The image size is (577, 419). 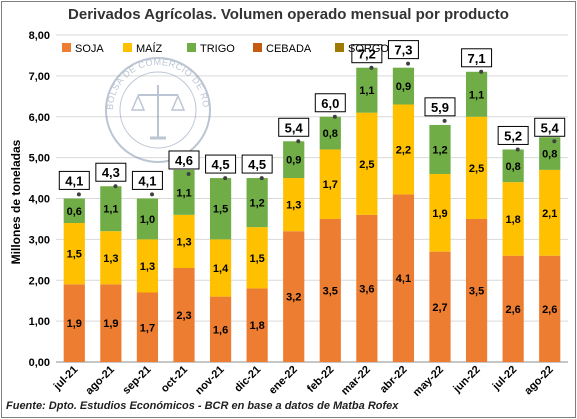 I want to click on segment-value-label: 3,2, so click(x=293, y=298).